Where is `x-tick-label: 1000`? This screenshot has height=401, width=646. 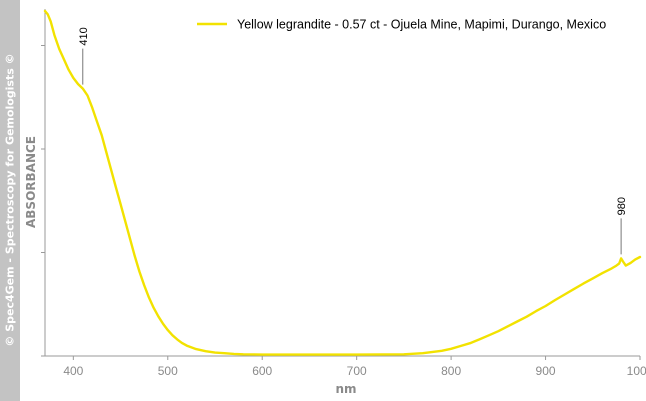
x-tick-label: 1000 is located at coordinates (636, 371).